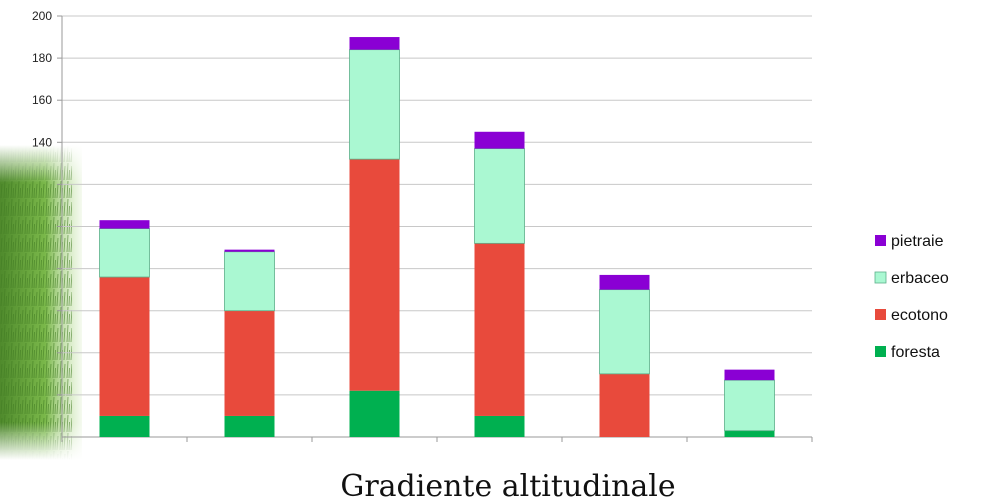 The height and width of the screenshot is (504, 984). I want to click on legend-swatch-ecotono, so click(880, 314).